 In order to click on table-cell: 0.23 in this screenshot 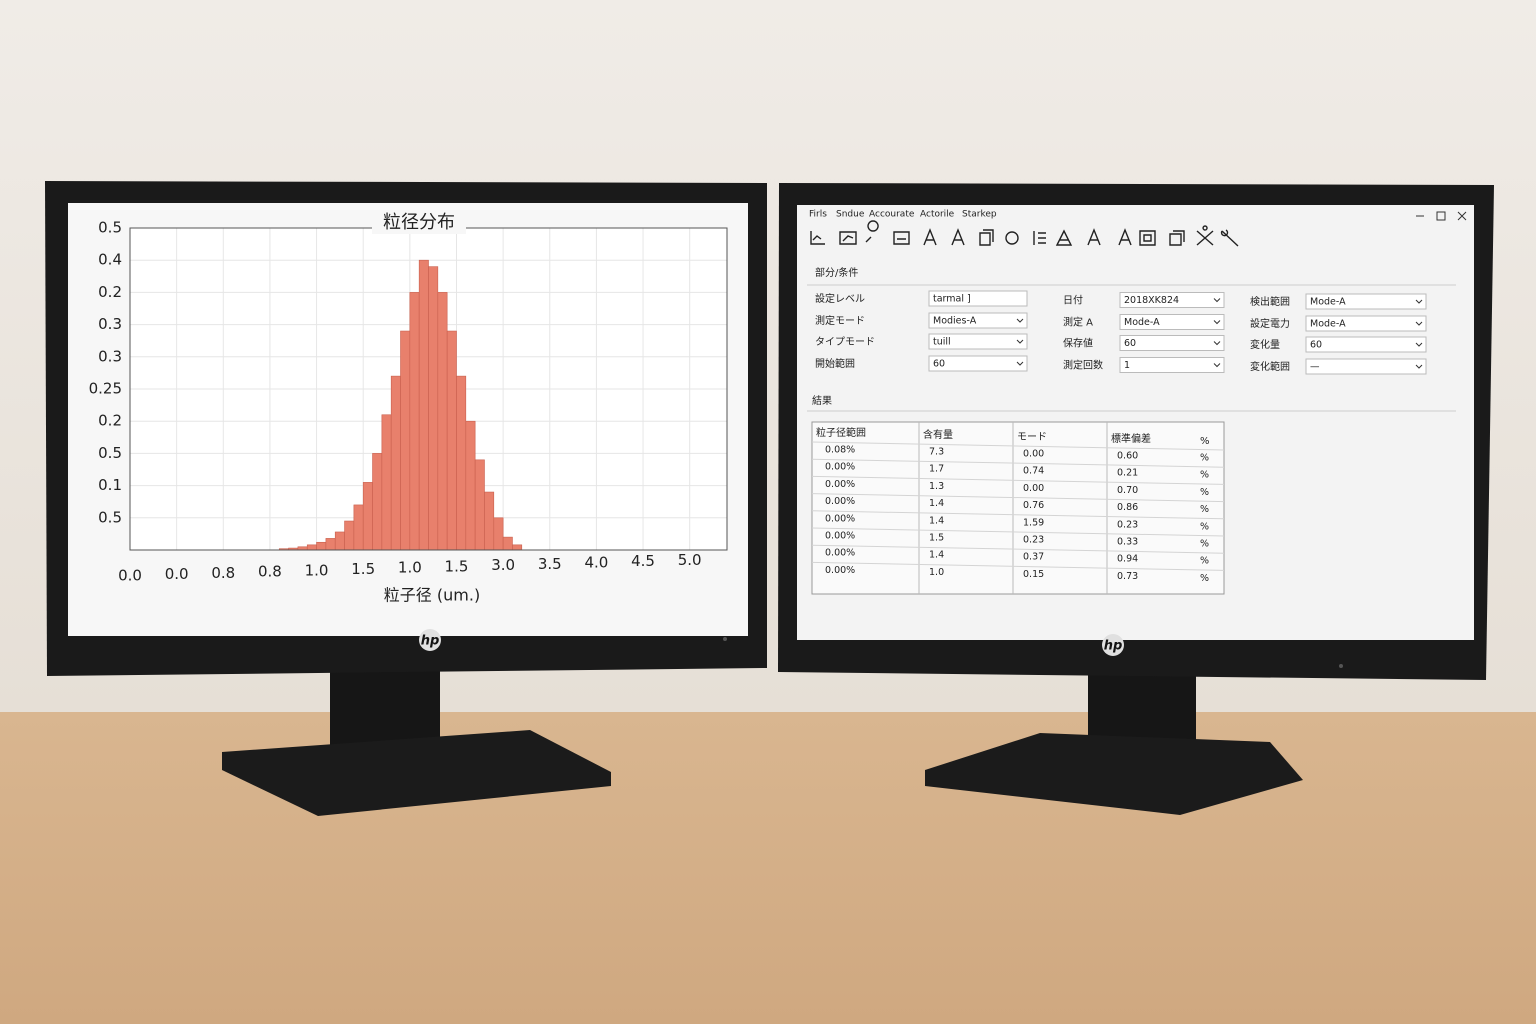, I will do `click(1033, 540)`.